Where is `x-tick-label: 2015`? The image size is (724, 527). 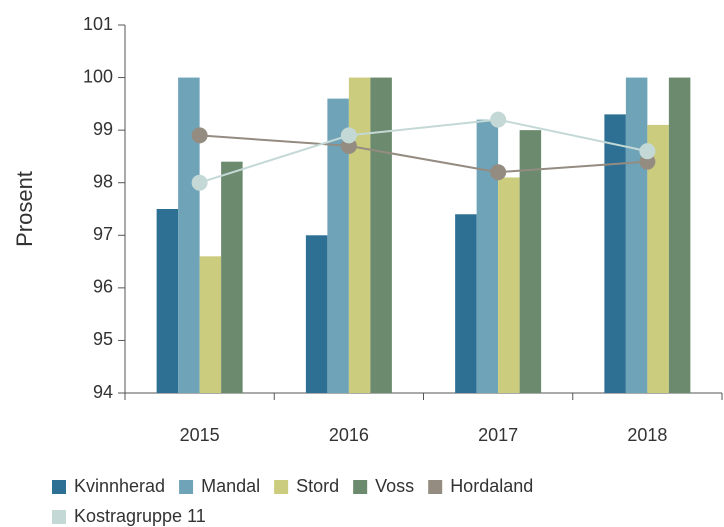
x-tick-label: 2015 is located at coordinates (200, 435).